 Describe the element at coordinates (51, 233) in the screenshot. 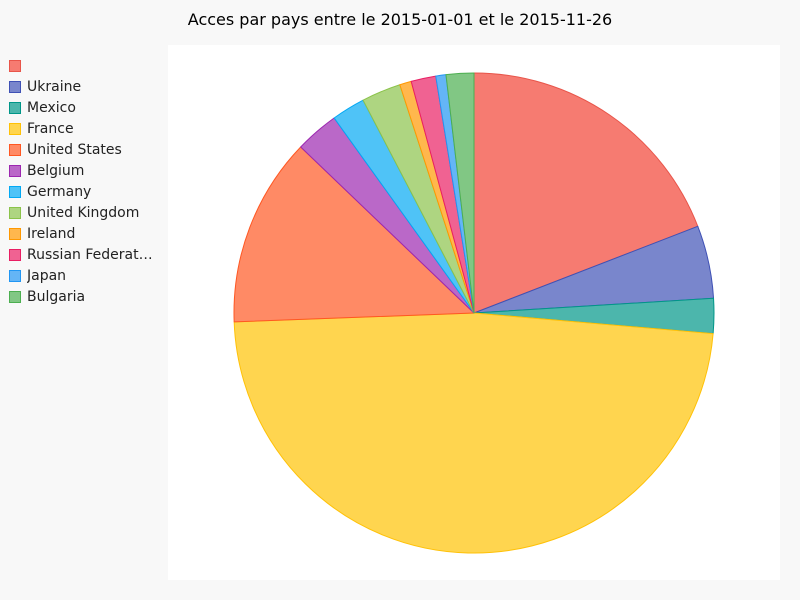

I see `legend-label: Ireland` at that location.